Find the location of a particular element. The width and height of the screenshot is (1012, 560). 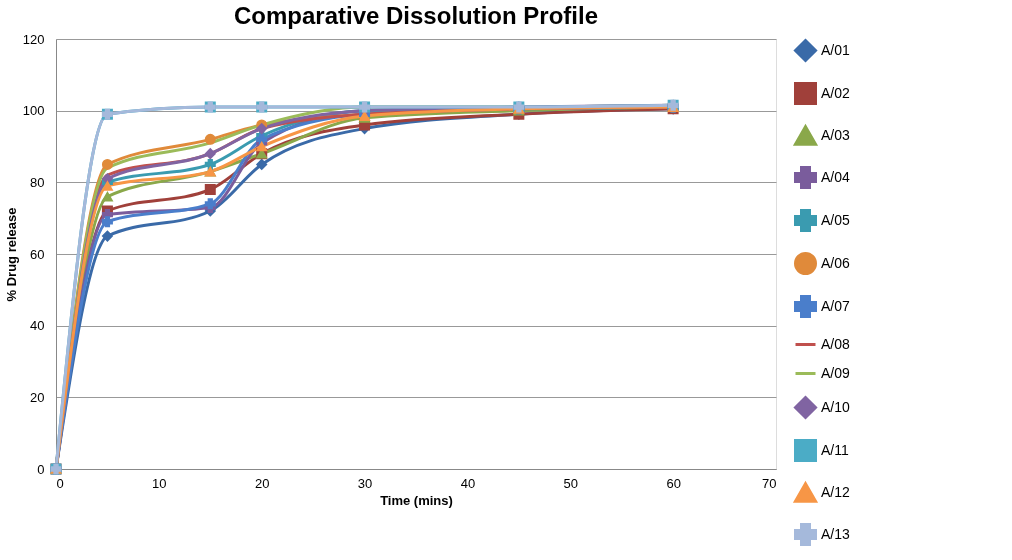

y-tick-label: 40 is located at coordinates (37, 326).